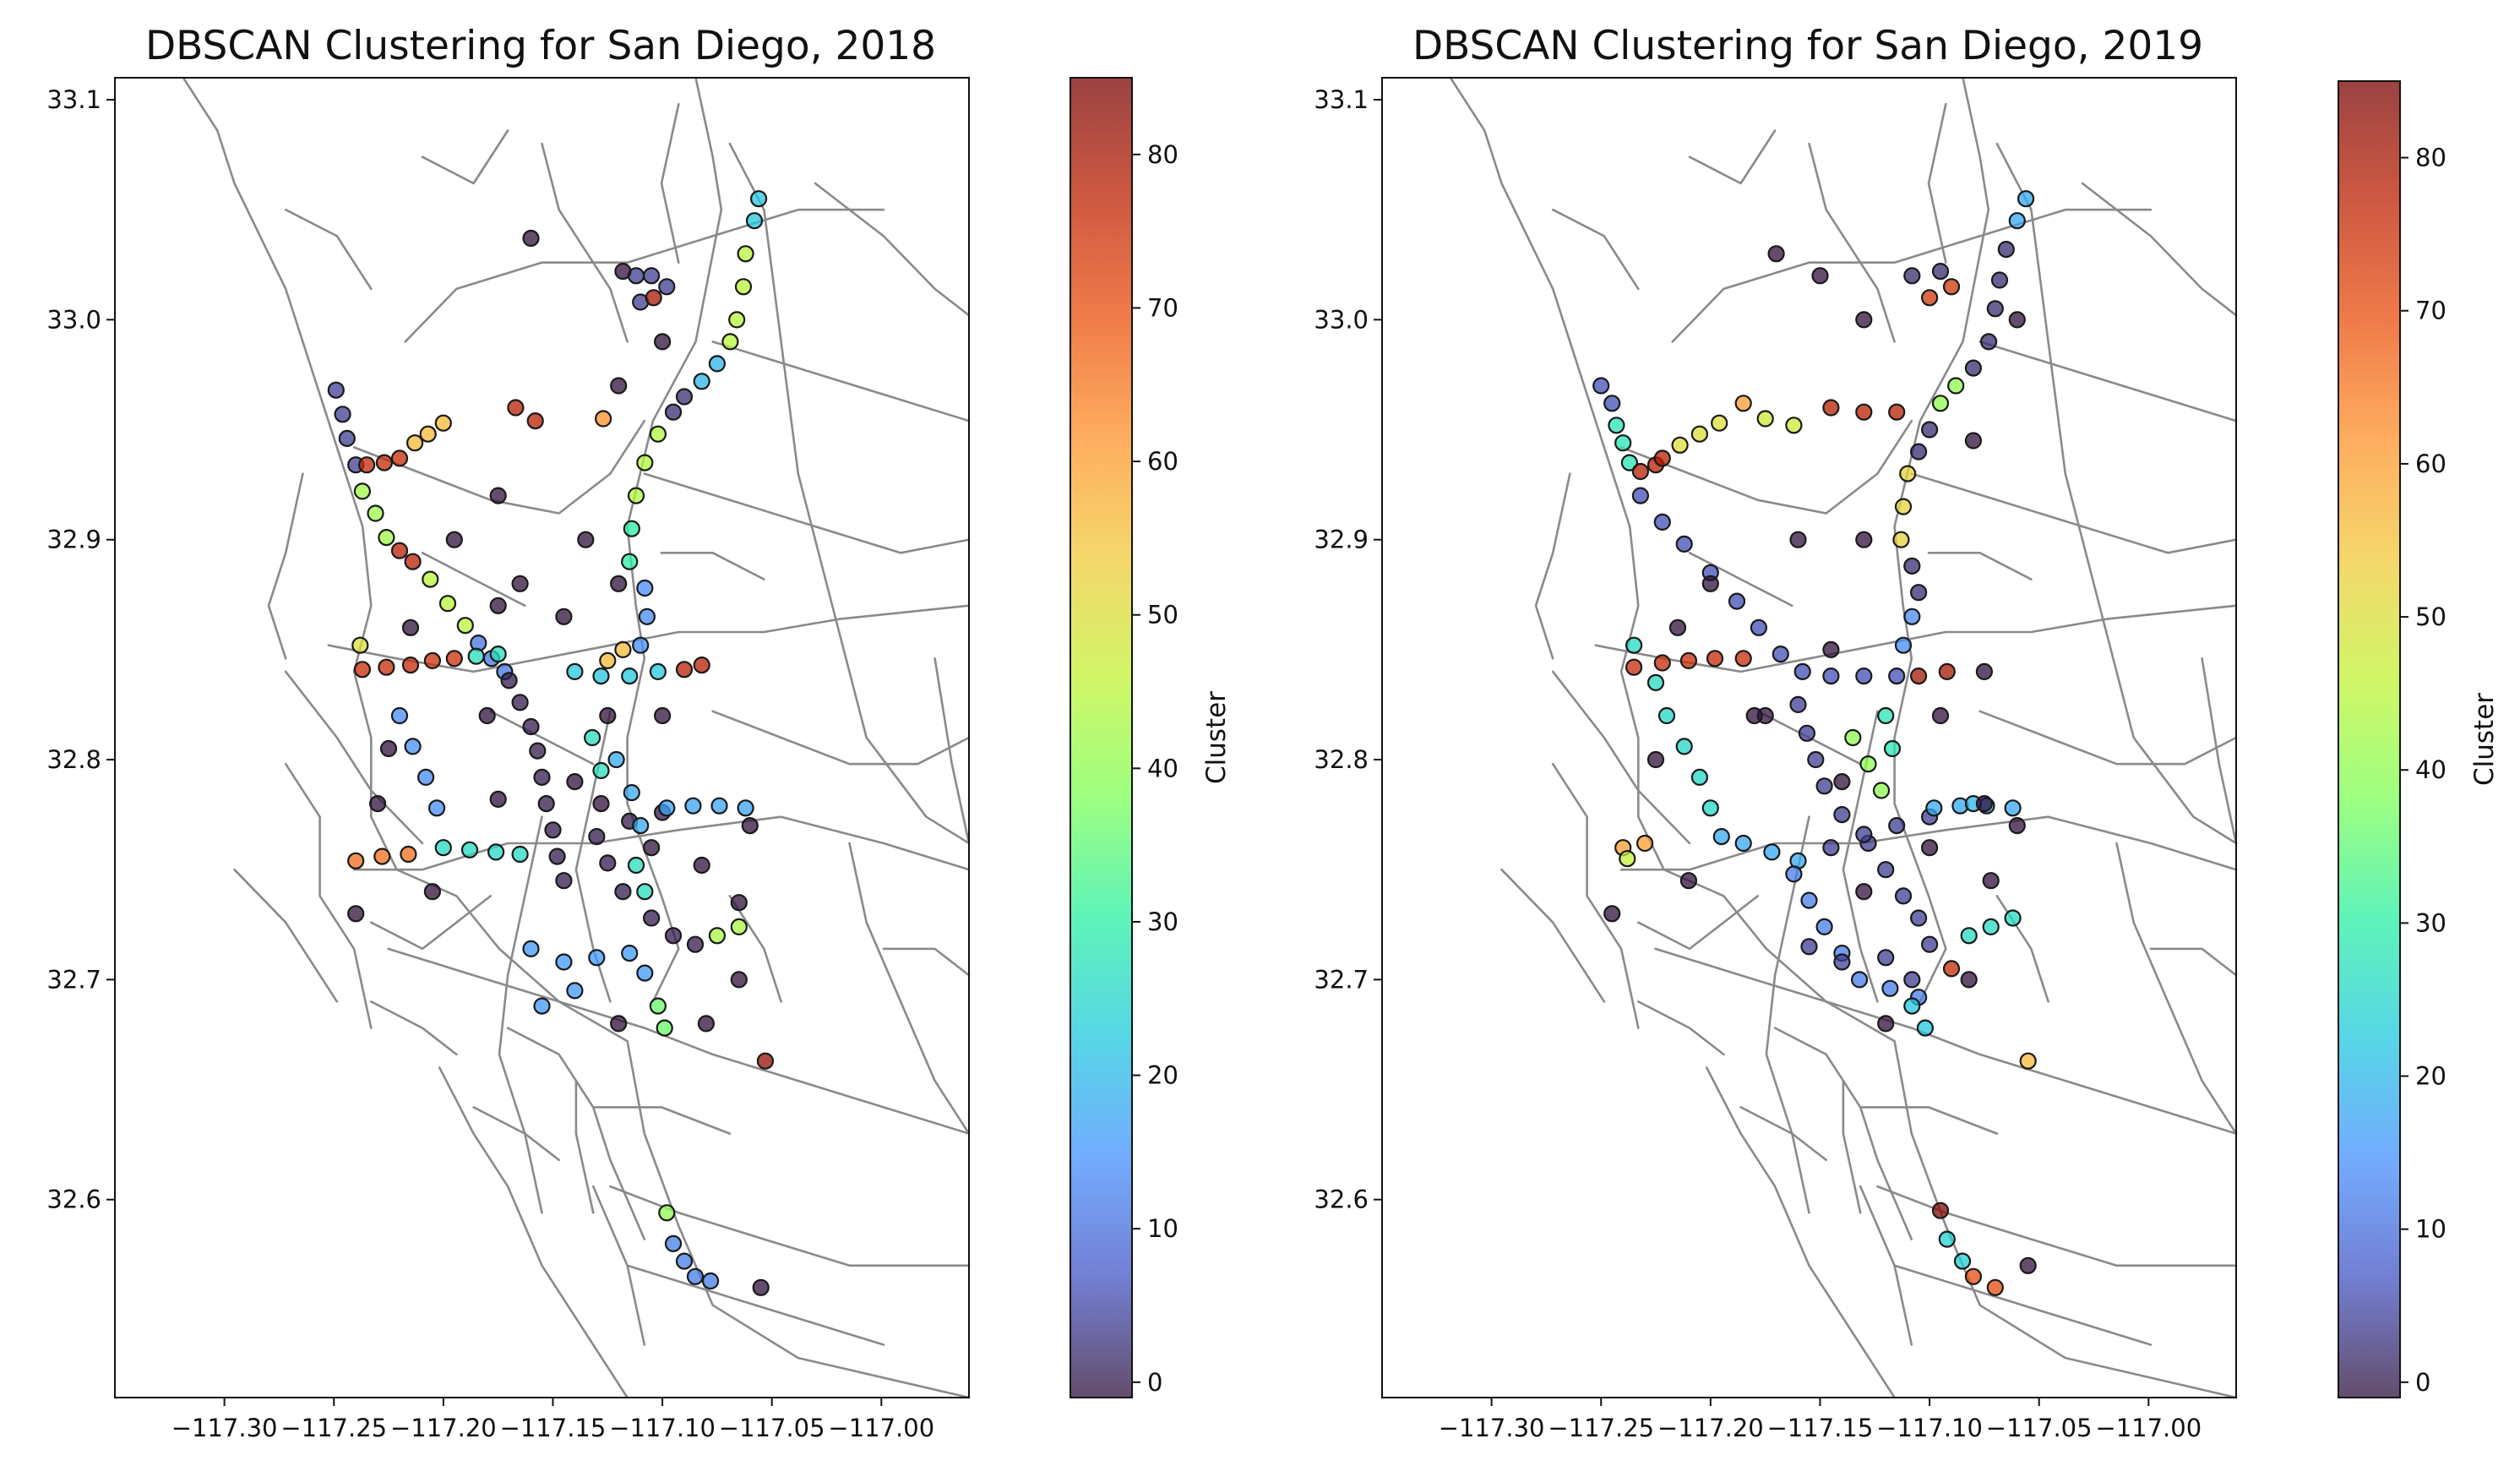  I want to click on colorbar-tick-label: 20, so click(1162, 1075).